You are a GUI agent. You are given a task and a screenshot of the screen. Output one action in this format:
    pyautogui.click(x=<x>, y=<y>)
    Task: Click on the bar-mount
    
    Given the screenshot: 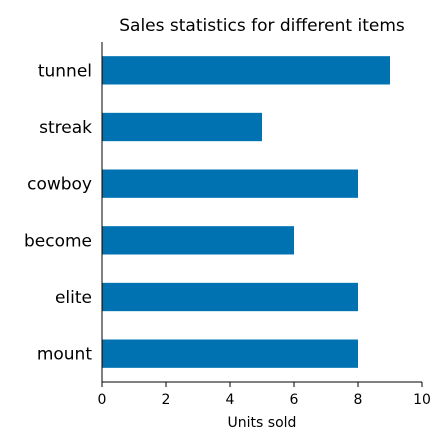 What is the action you would take?
    pyautogui.click(x=230, y=353)
    